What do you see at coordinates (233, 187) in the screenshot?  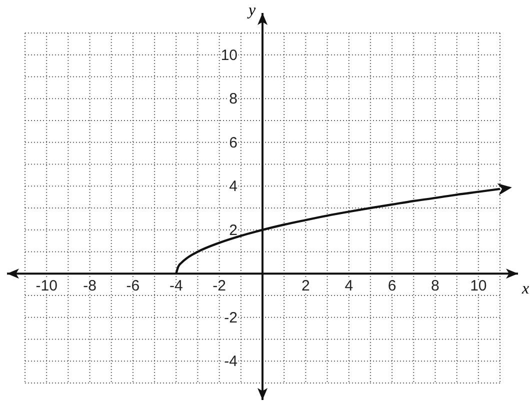 I see `y-tick-label: 4` at bounding box center [233, 187].